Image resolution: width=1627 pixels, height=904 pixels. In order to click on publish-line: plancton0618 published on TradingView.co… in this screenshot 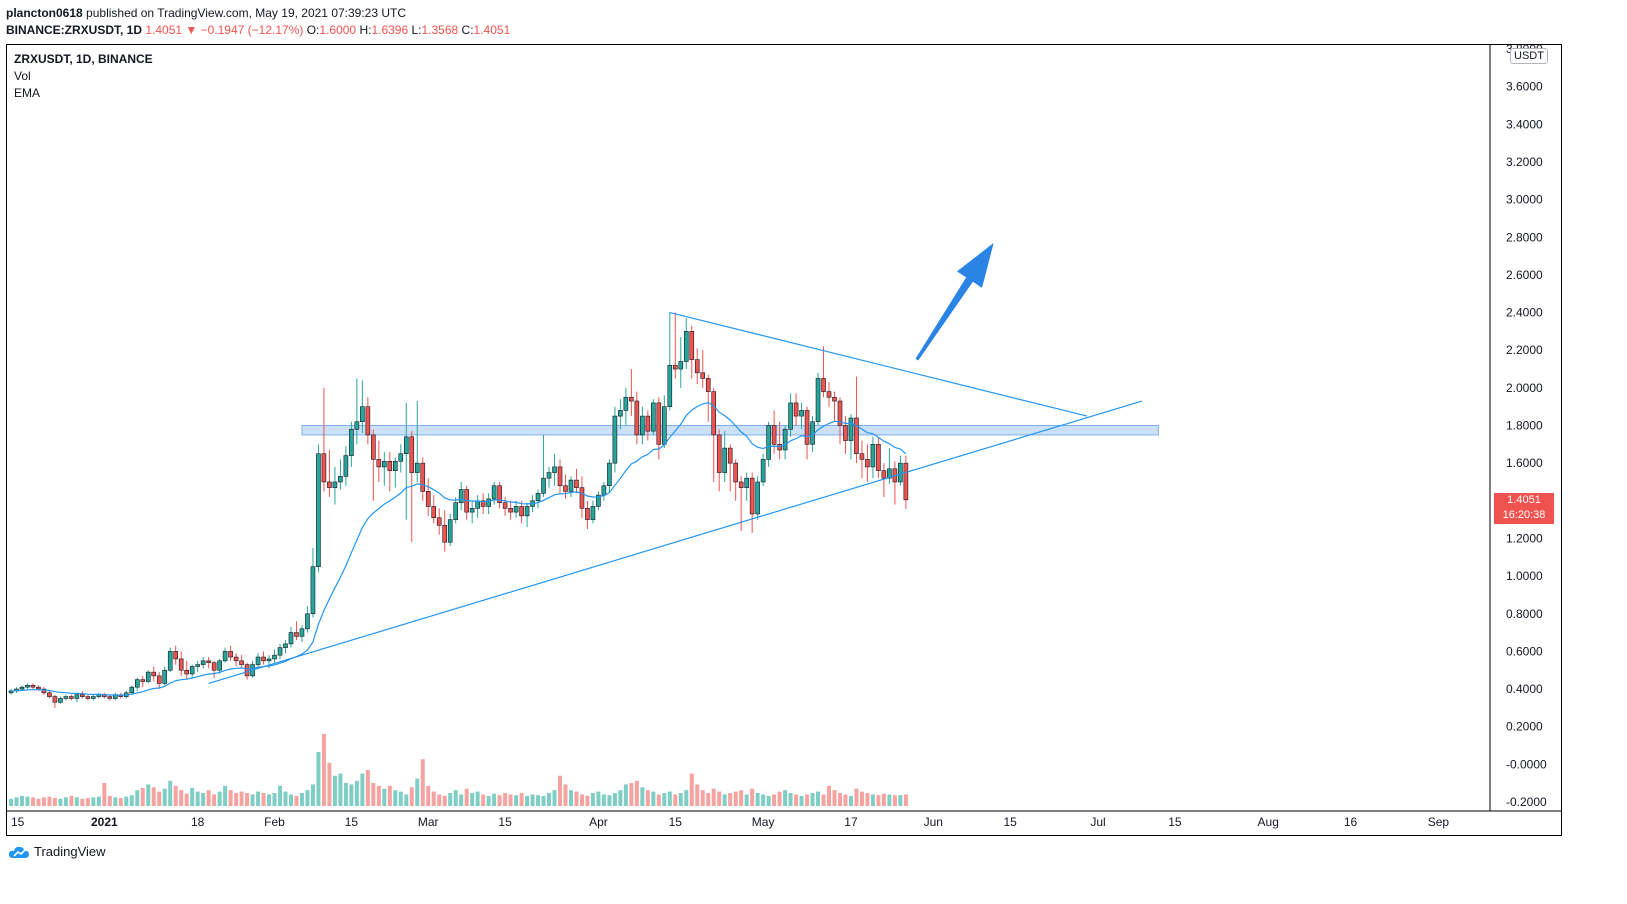, I will do `click(206, 13)`.